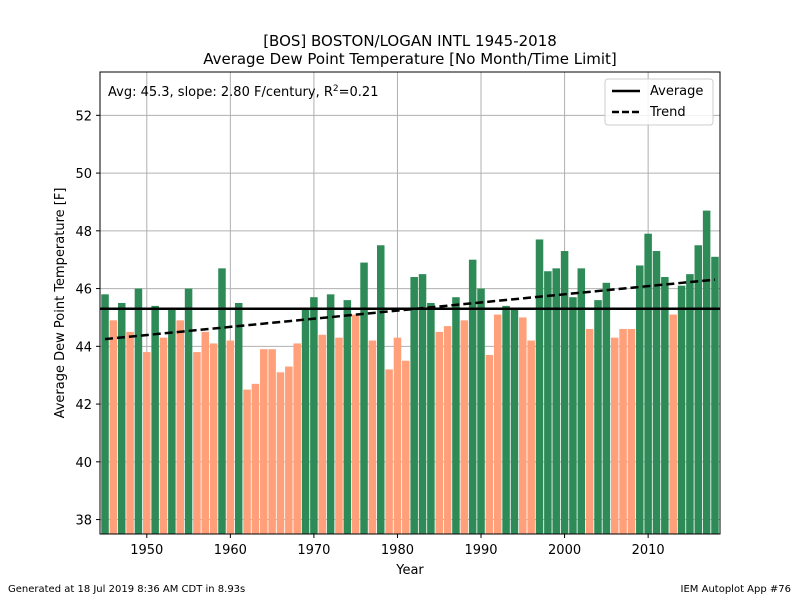 The height and width of the screenshot is (600, 800). What do you see at coordinates (422, 404) in the screenshot?
I see `bar-1983` at bounding box center [422, 404].